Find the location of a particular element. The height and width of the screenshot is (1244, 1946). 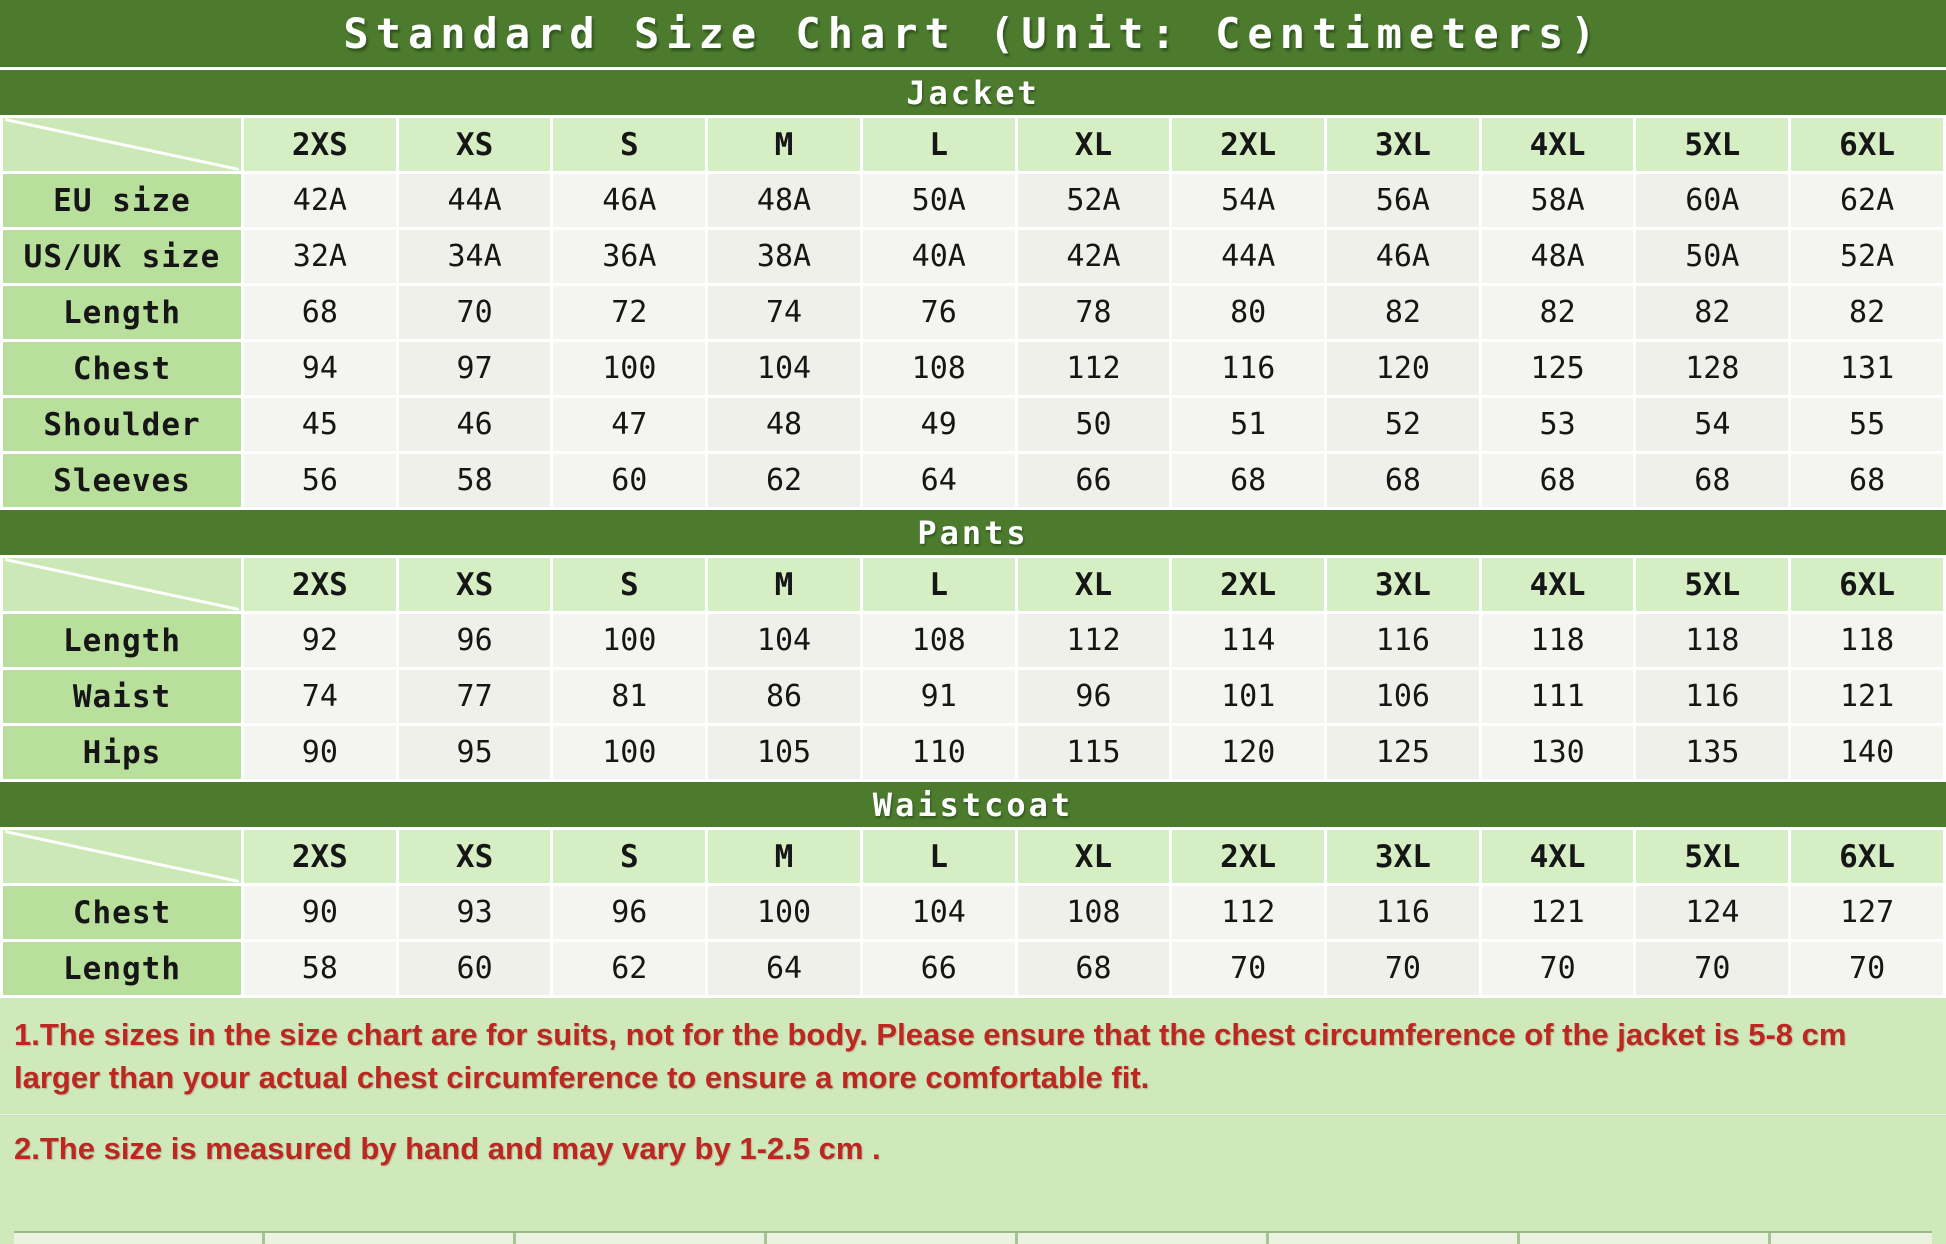

size-value-cell: 80 is located at coordinates (1248, 312).